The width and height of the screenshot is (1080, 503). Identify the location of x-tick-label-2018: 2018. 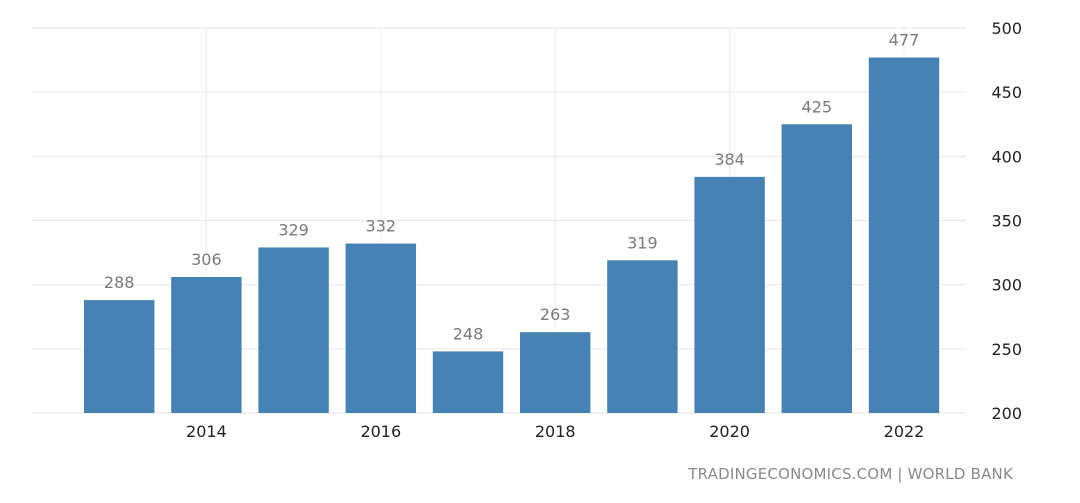
(555, 431).